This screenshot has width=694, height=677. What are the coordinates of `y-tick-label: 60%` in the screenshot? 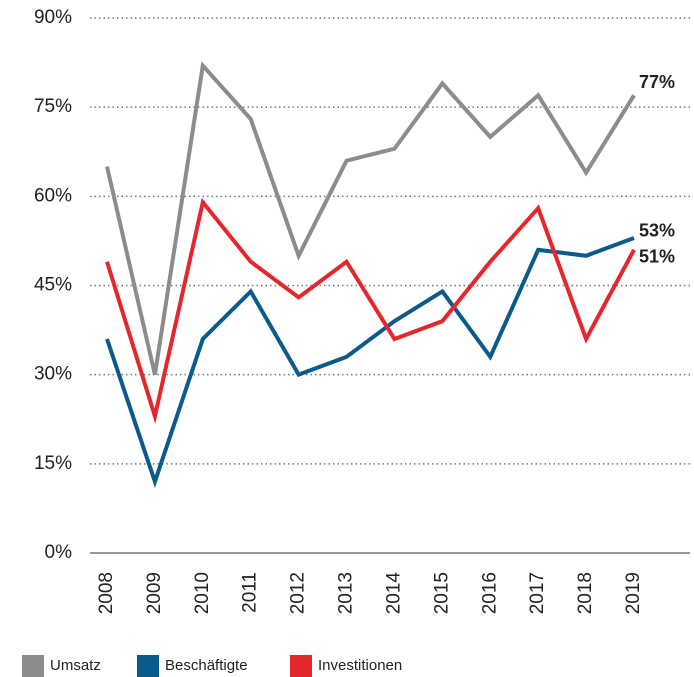 It's located at (53, 195).